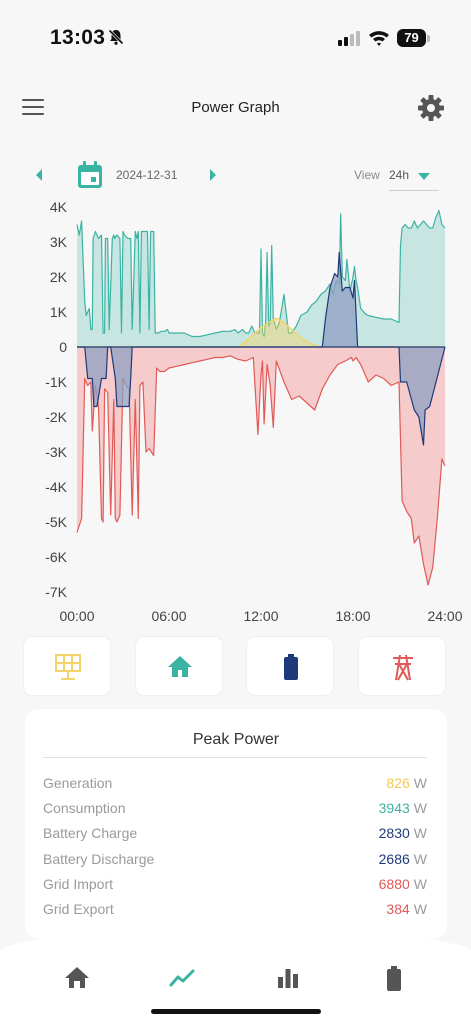  I want to click on y-tick-label: 1K, so click(59, 312).